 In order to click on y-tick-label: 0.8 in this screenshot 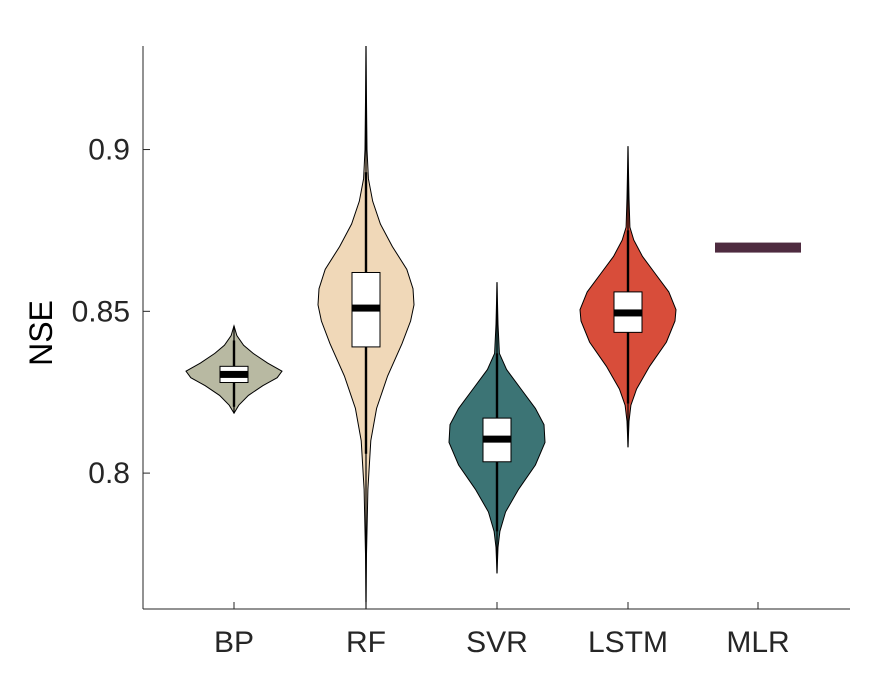, I will do `click(109, 473)`.